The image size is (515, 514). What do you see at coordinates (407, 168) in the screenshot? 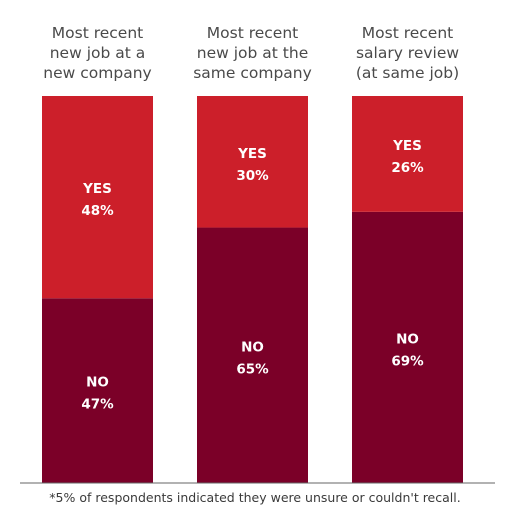
I see `data-label-yes: 26%` at bounding box center [407, 168].